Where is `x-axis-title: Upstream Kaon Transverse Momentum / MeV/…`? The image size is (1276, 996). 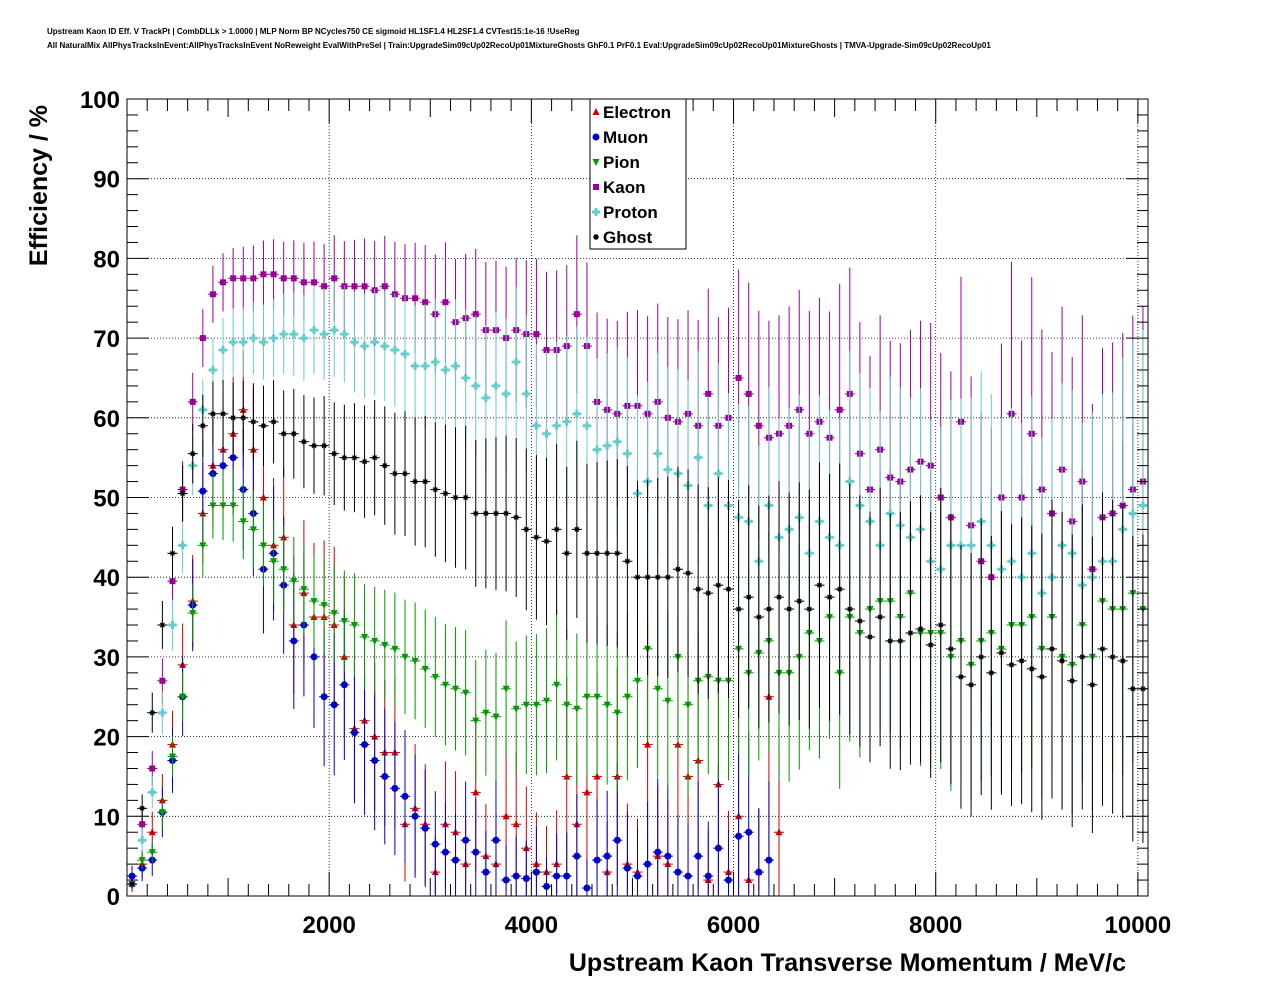
x-axis-title: Upstream Kaon Transverse Momentum / MeV/… is located at coordinates (847, 963).